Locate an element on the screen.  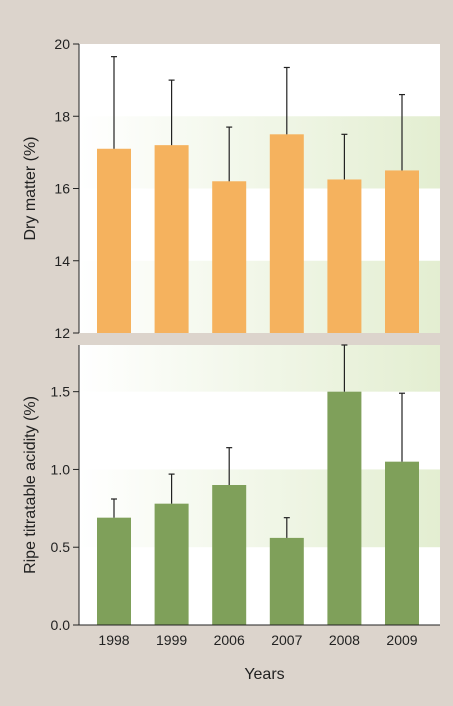
y-axis-title: Dry matter (%) is located at coordinates (30, 189).